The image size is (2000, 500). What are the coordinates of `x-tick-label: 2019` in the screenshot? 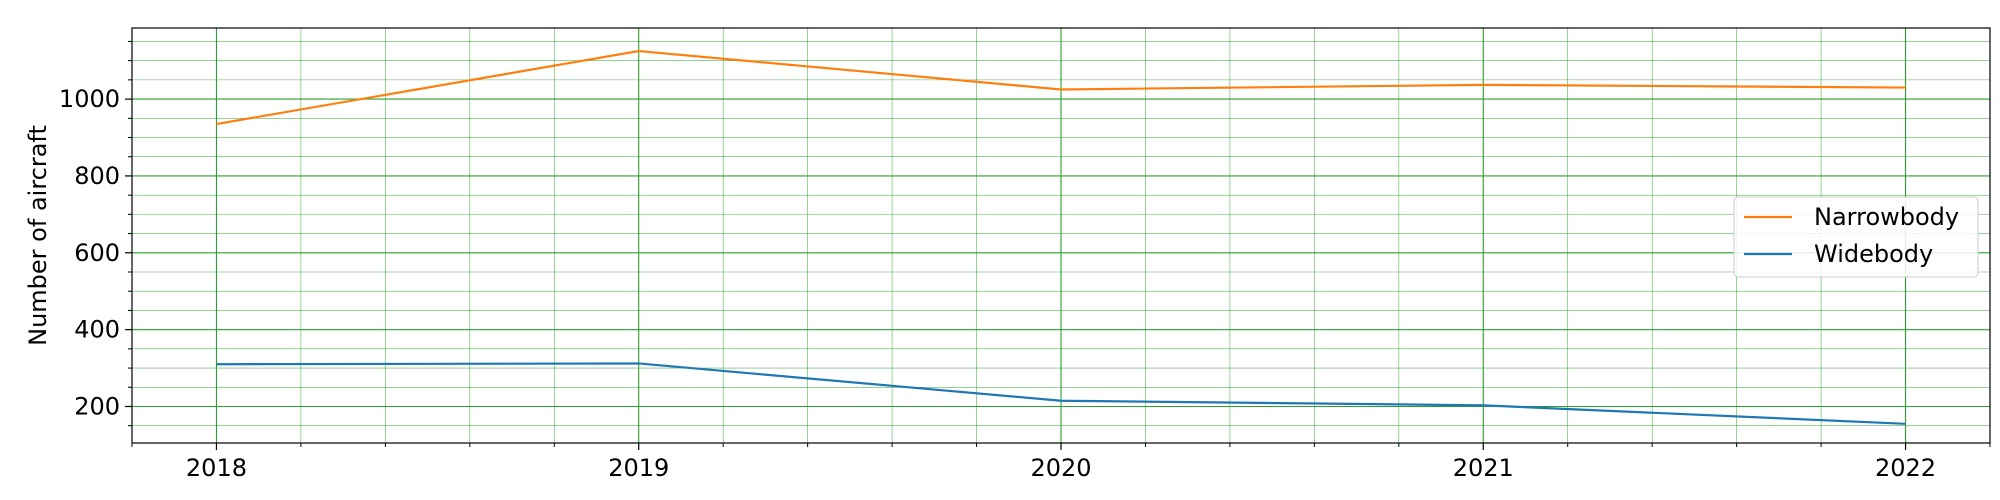 It's located at (638, 468).